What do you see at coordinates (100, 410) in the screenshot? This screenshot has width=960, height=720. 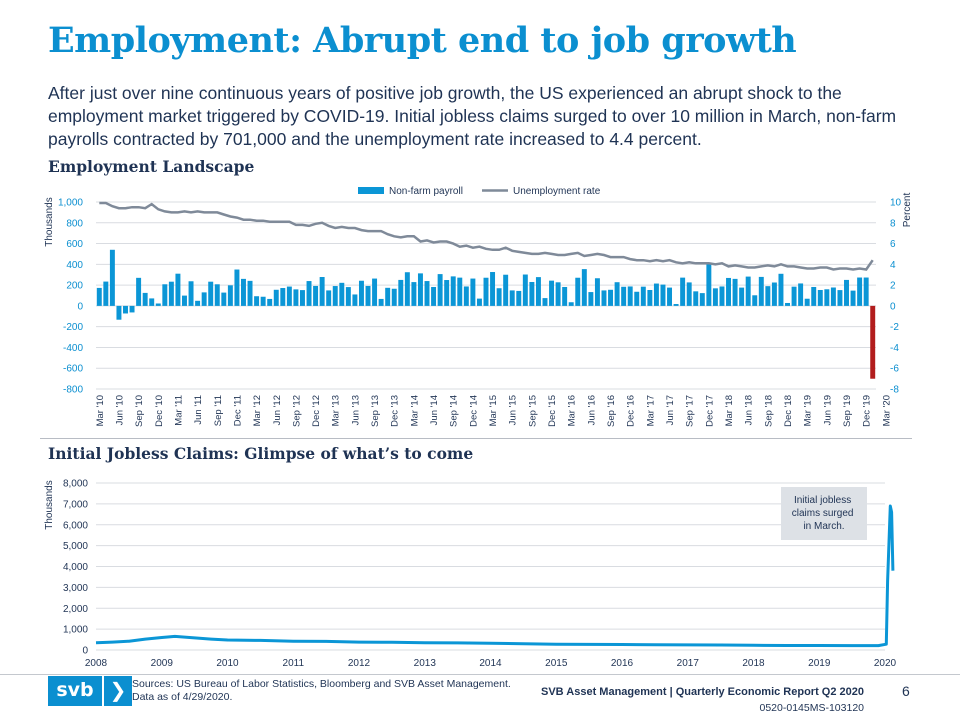 I see `x-tick-label: Mar '10` at bounding box center [100, 410].